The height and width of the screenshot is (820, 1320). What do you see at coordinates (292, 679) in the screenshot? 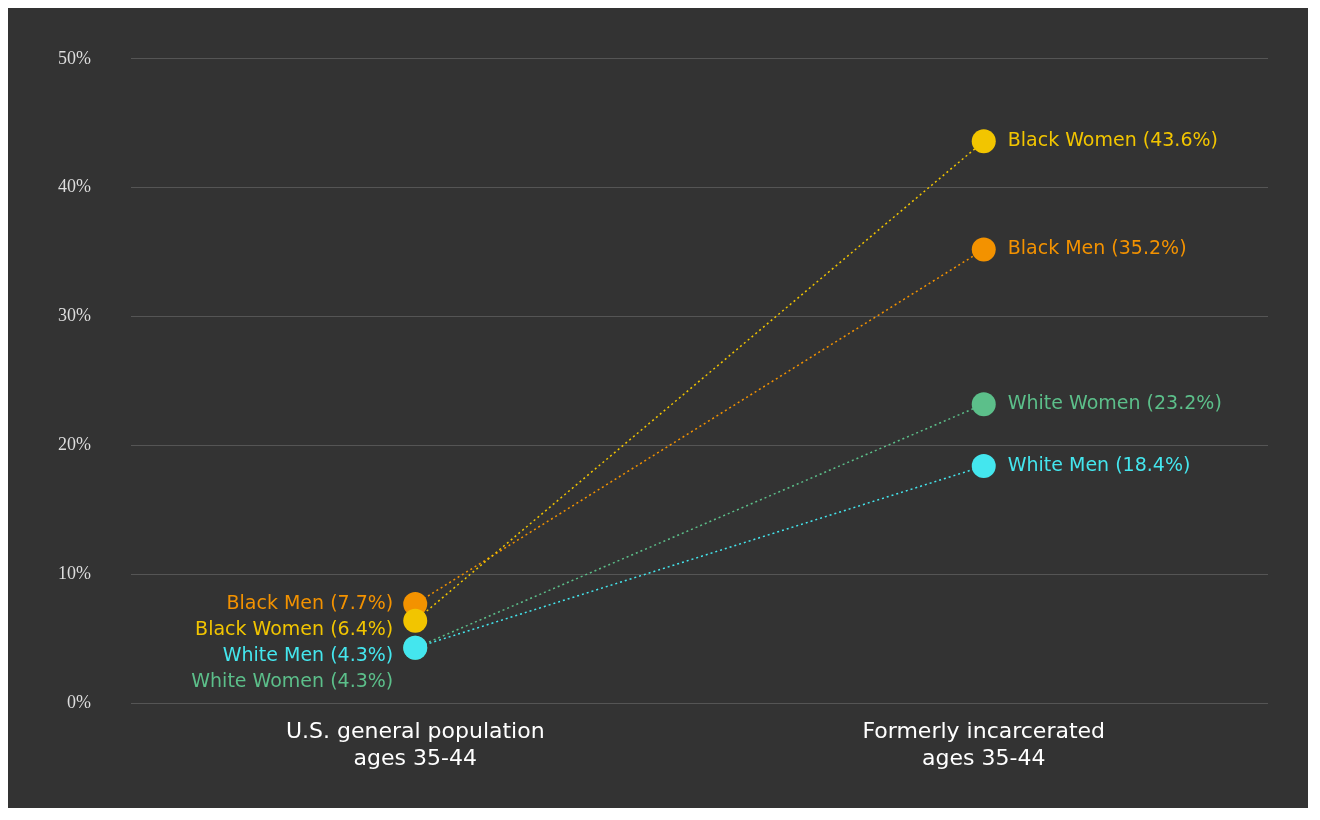
I see `data-label: White Women (4.3%)` at bounding box center [292, 679].